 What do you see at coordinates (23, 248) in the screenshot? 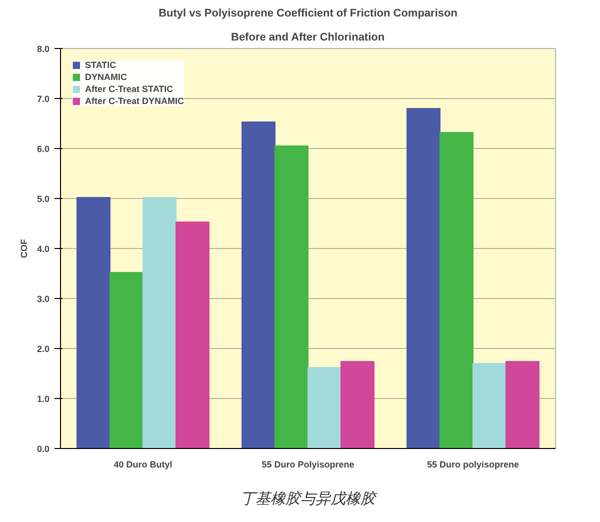
I see `y-axis-title: COF` at bounding box center [23, 248].